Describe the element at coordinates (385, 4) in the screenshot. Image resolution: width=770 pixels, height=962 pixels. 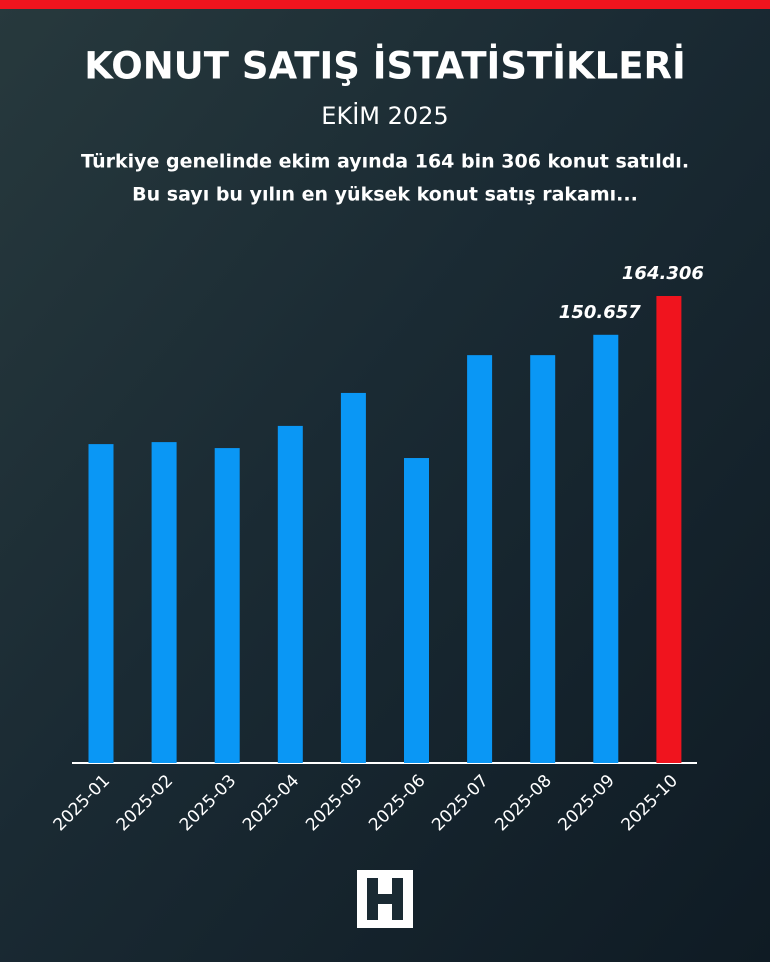
I see `top-stripe` at that location.